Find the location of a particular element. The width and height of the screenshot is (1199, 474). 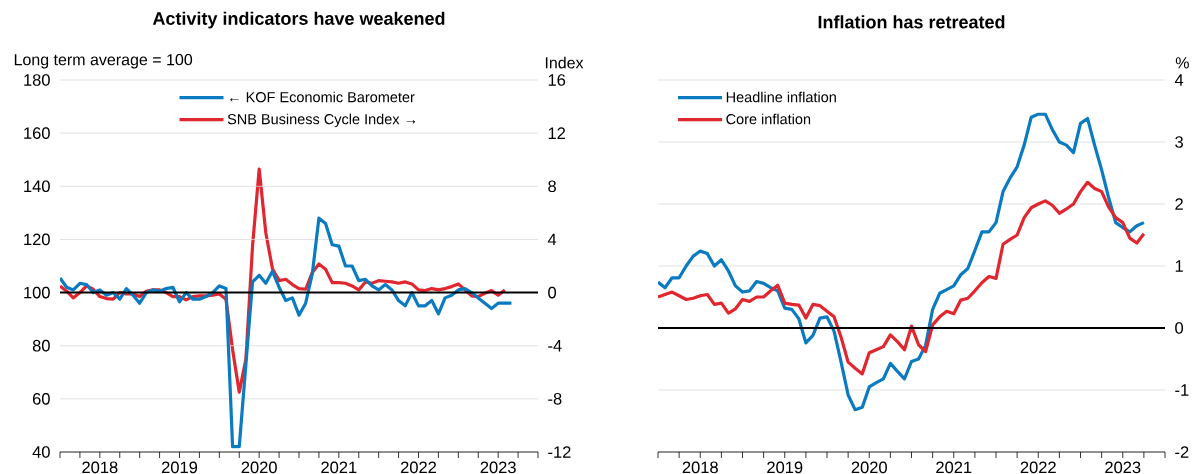

y-tick-label: 100 is located at coordinates (37, 292).